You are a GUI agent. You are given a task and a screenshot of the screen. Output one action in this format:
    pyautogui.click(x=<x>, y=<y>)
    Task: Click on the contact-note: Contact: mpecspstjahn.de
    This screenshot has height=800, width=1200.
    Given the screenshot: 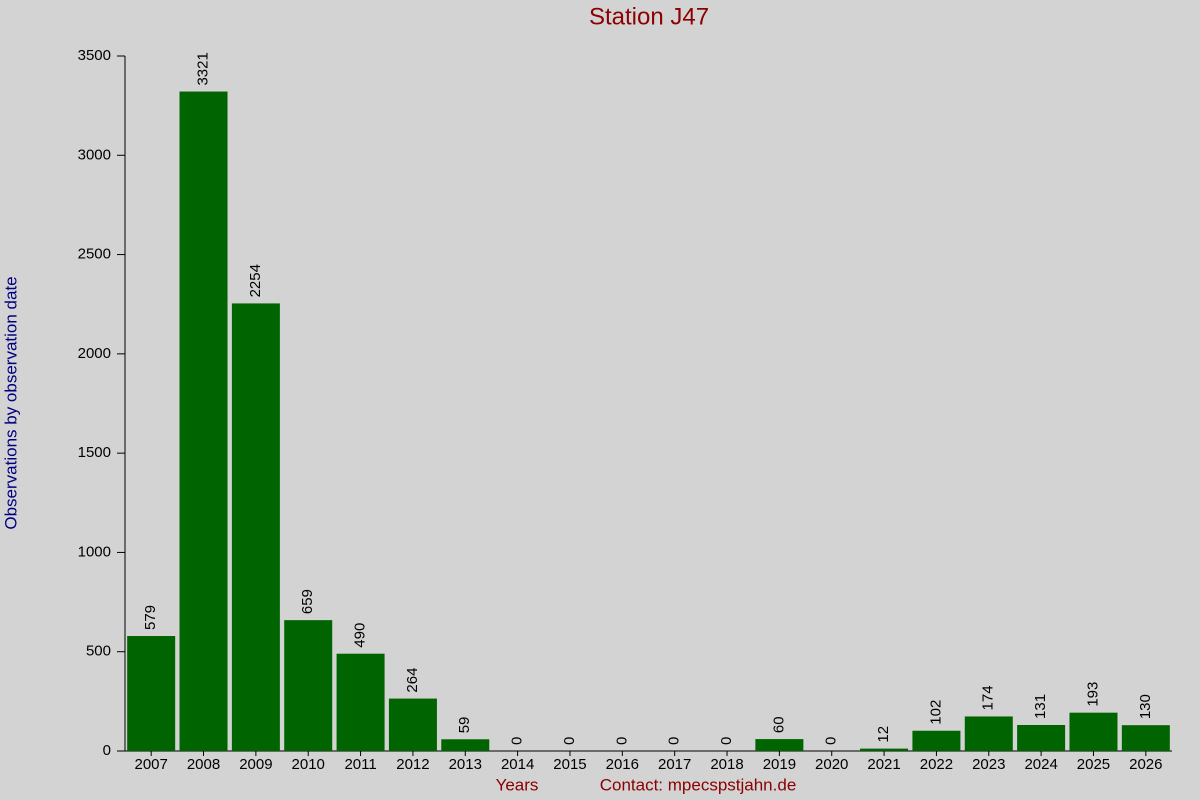 What is the action you would take?
    pyautogui.click(x=698, y=784)
    